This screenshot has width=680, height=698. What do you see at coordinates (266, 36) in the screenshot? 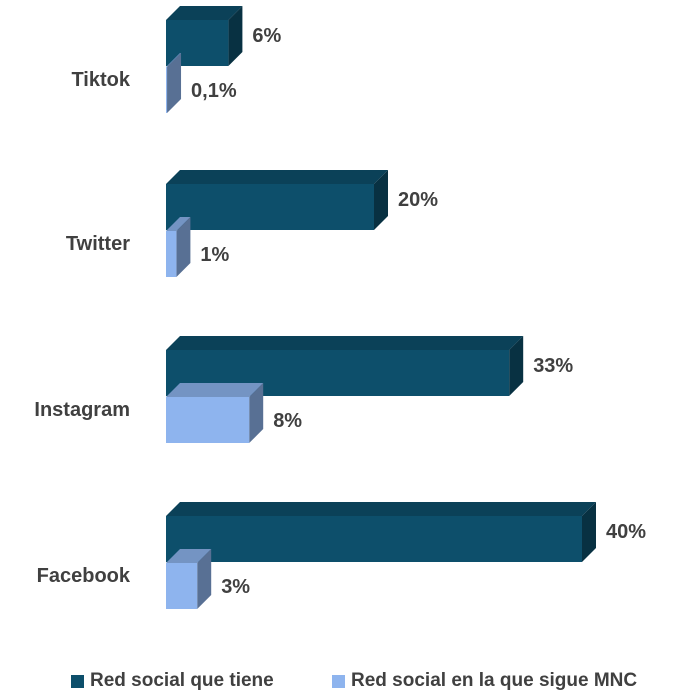
I see `value-label-tiktok-series-1: 6%` at bounding box center [266, 36].